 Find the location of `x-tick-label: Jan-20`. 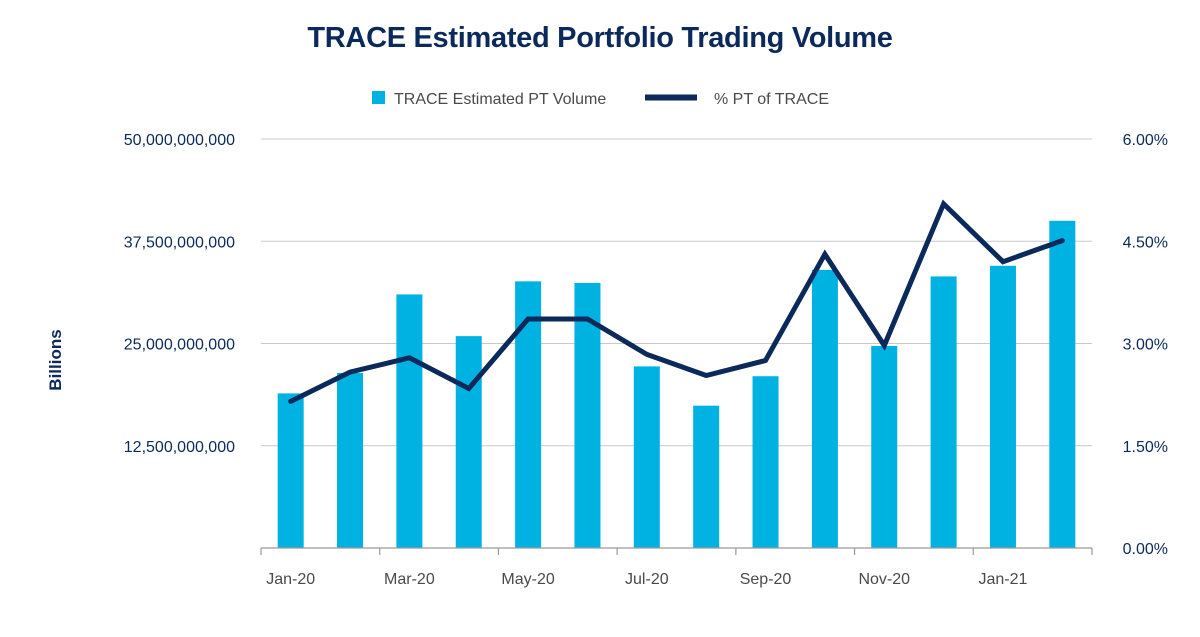

x-tick-label: Jan-20 is located at coordinates (290, 579).